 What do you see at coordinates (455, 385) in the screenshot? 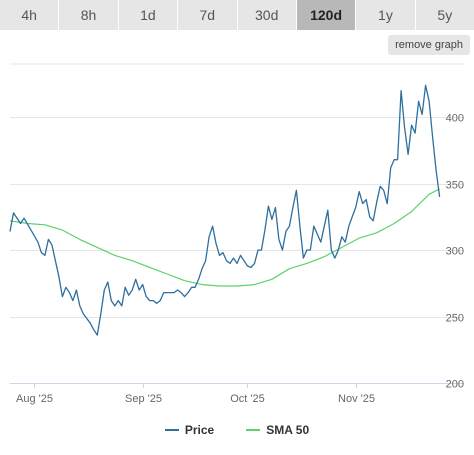
I see `y-tick-label: 200` at bounding box center [455, 385].